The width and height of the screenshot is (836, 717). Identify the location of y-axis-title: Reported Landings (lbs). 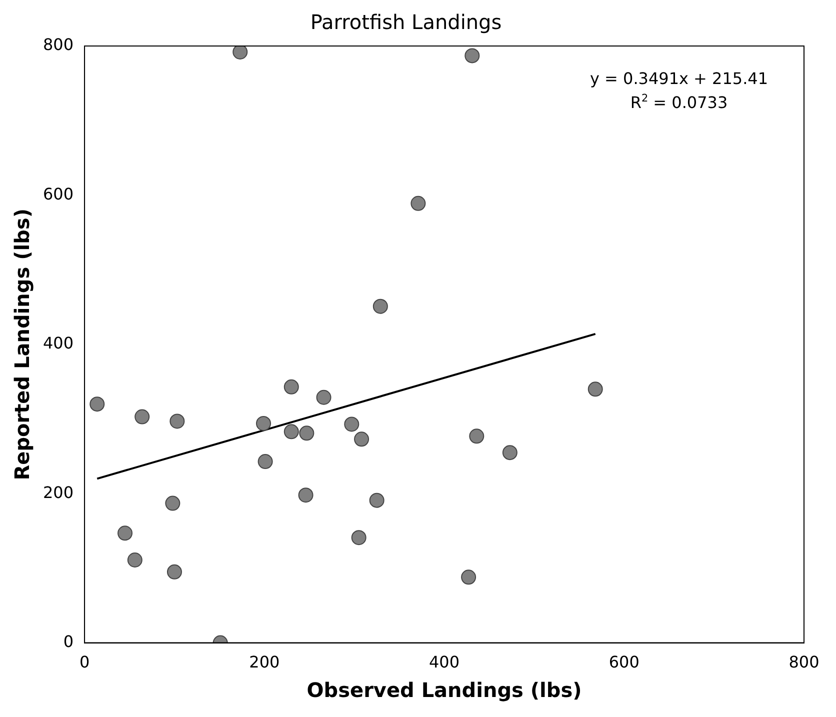
(22, 344).